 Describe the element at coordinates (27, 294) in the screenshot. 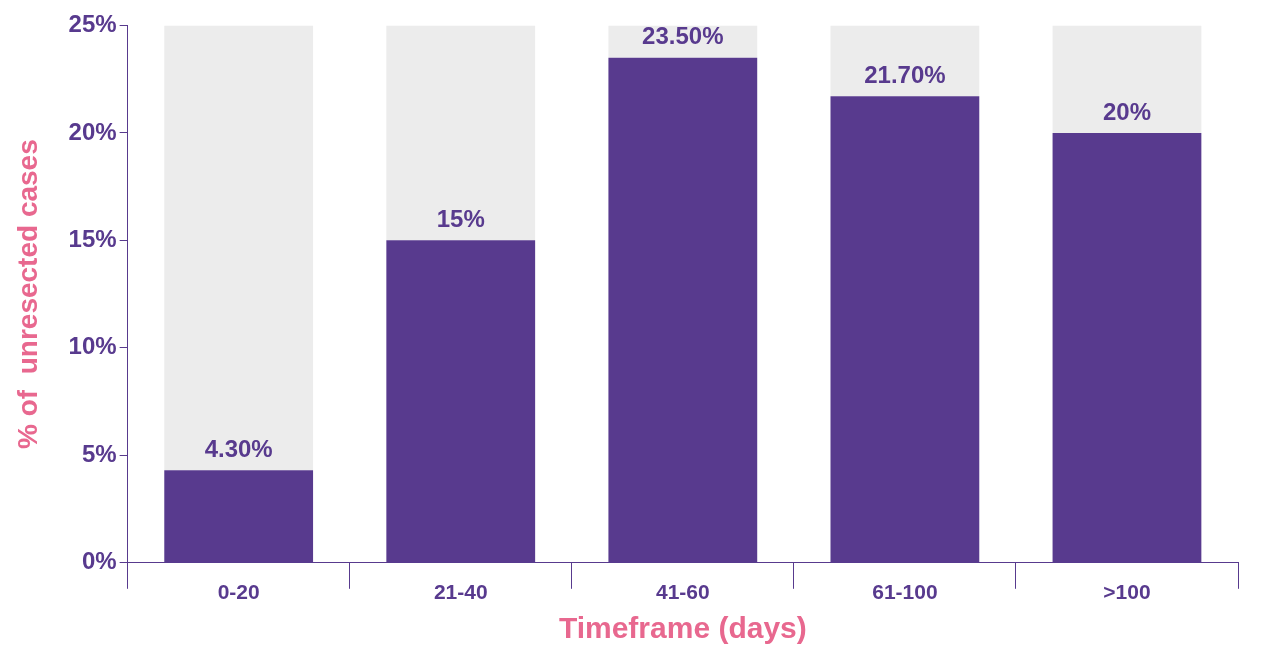

I see `y-axis-title: % of unresected cases` at that location.